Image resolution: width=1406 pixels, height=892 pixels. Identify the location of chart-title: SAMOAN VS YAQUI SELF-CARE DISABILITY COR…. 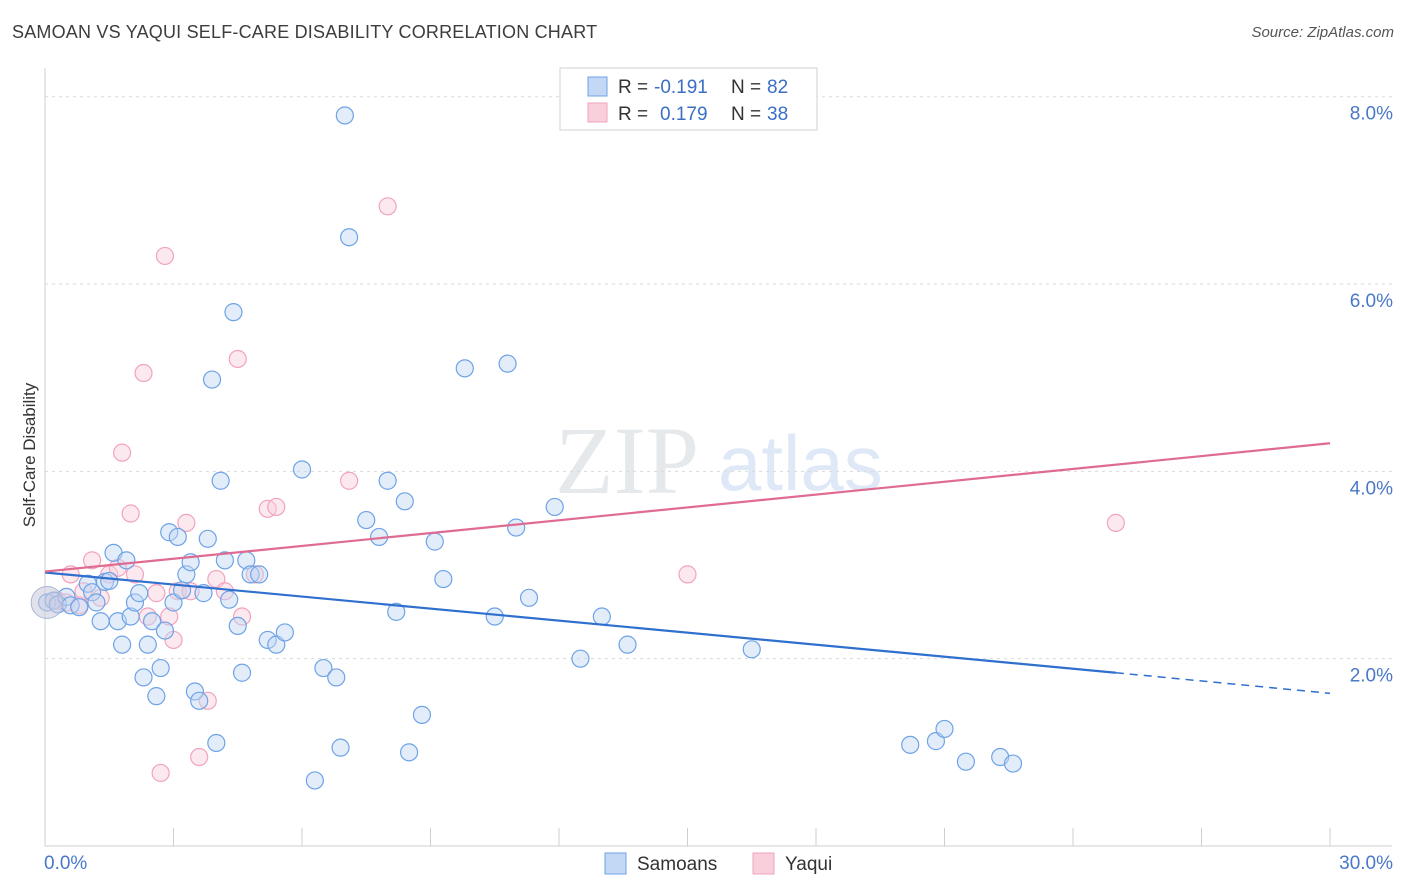
(305, 32).